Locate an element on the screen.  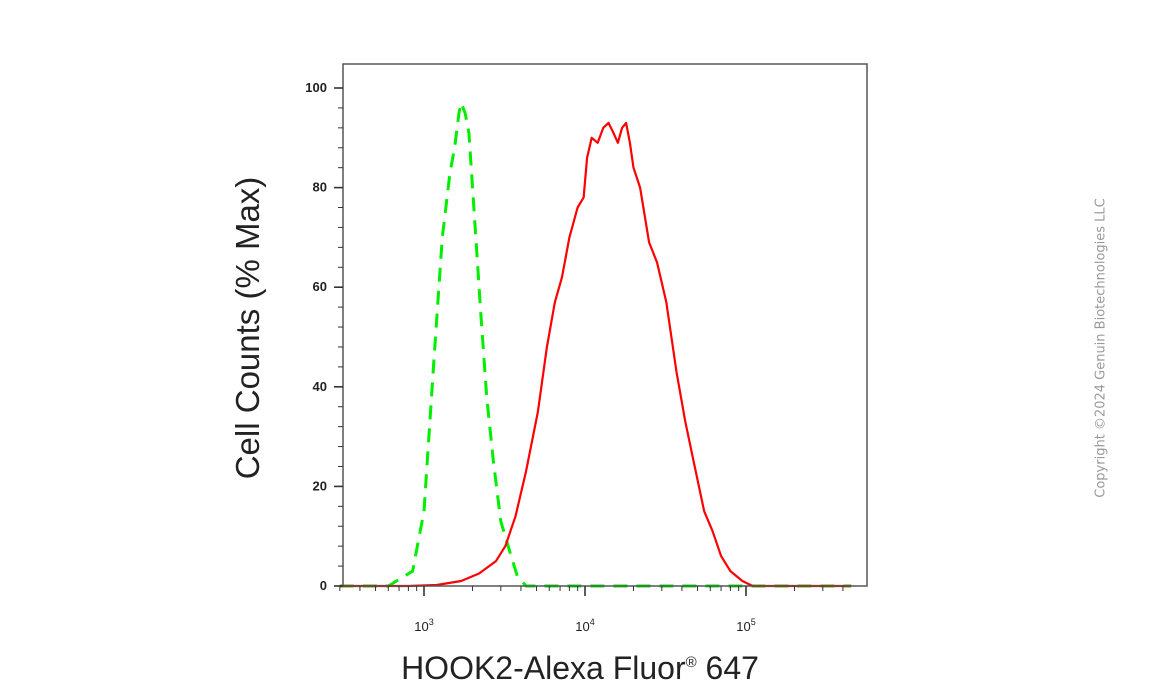
y-tick-label-20: 20 is located at coordinates (320, 485).